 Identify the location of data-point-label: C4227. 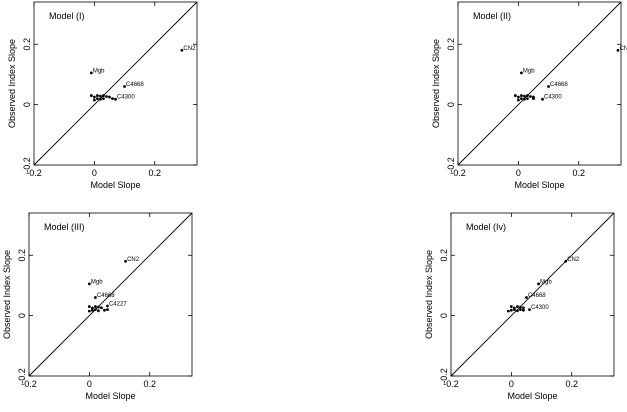
(118, 304).